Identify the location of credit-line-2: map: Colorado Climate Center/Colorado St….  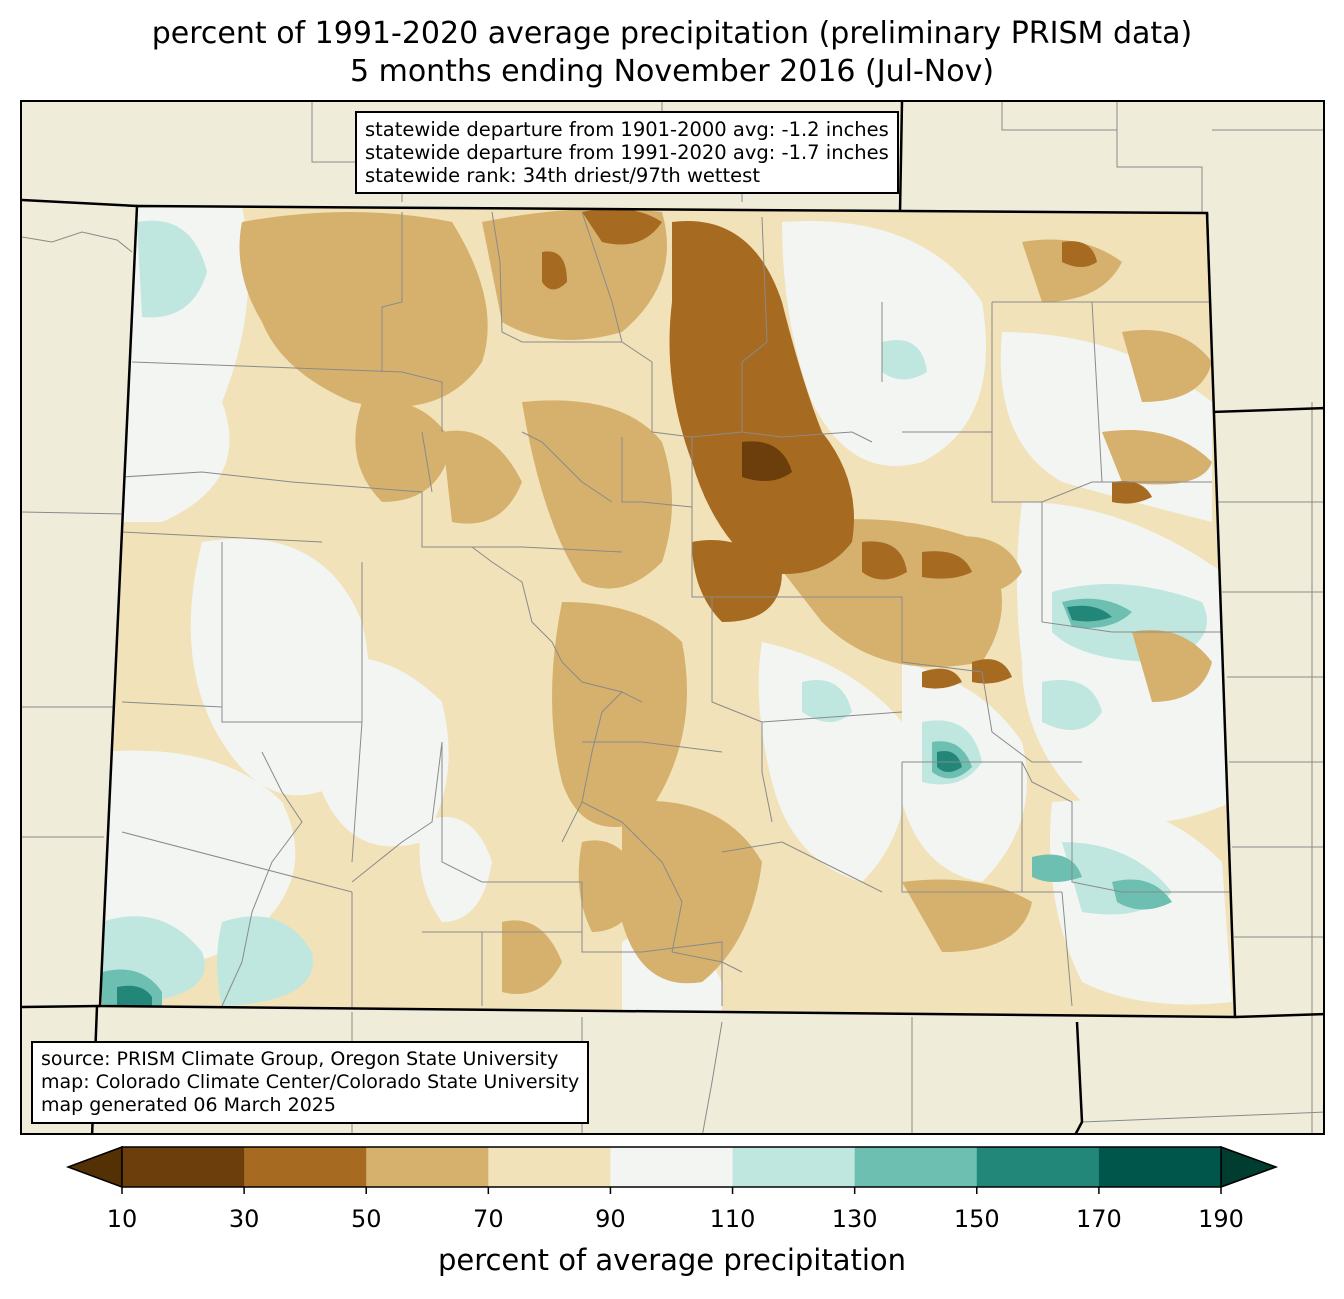
(310, 1082).